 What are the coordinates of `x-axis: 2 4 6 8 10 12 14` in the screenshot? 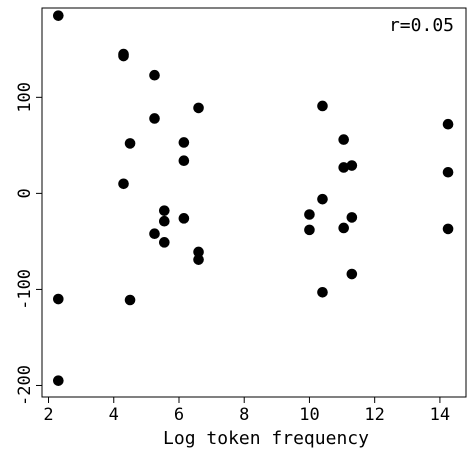 It's located at (246, 411).